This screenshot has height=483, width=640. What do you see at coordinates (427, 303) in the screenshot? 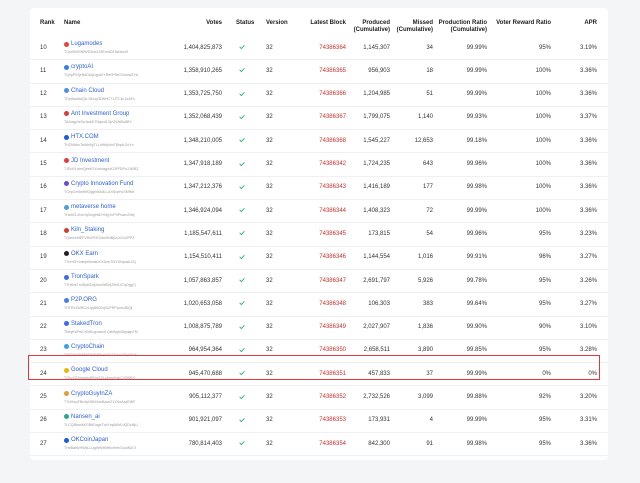
I see `missed-cell: 383` at bounding box center [427, 303].